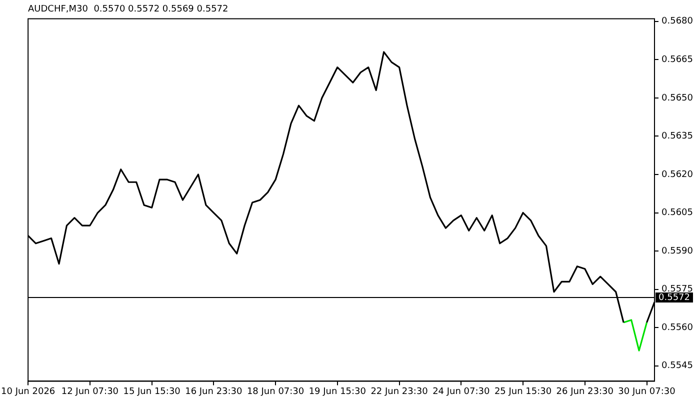 The height and width of the screenshot is (400, 700). What do you see at coordinates (678, 137) in the screenshot?
I see `y-tick-label: 0.5635` at bounding box center [678, 137].